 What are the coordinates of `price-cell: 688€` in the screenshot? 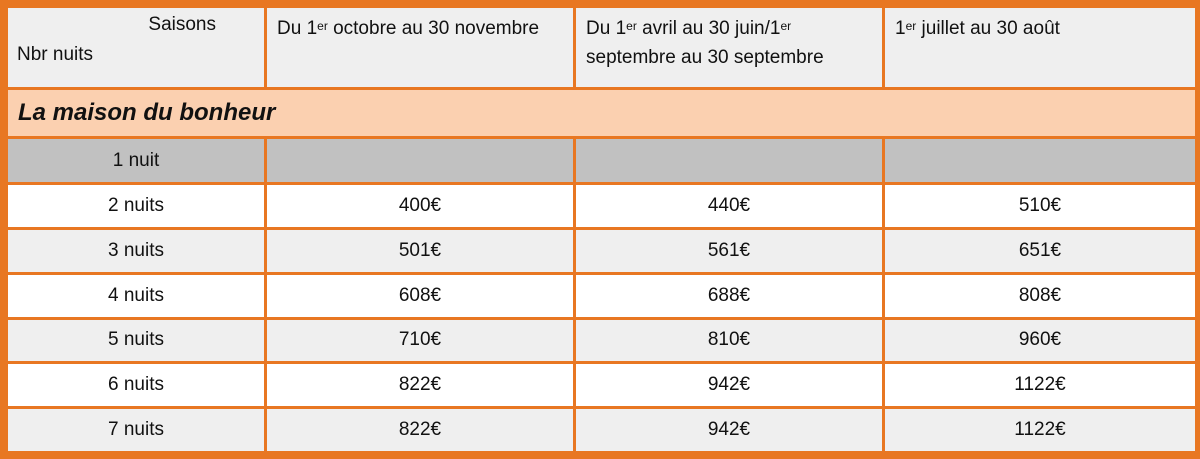 It's located at (729, 295).